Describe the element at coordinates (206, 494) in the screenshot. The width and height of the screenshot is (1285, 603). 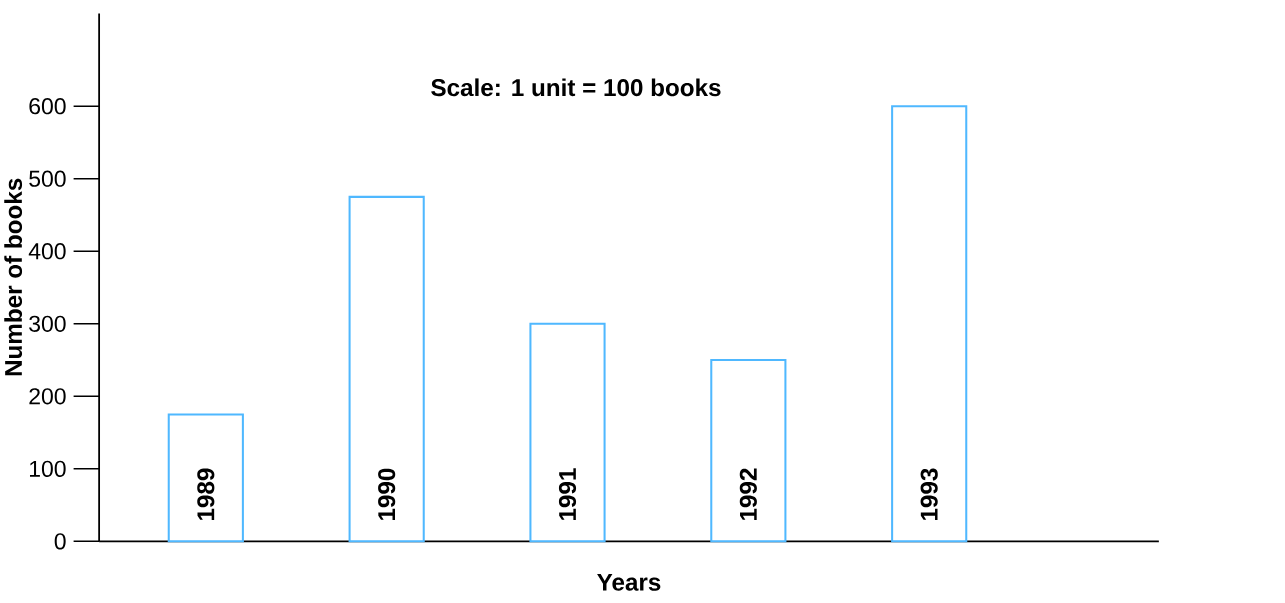
I see `x-tick-label: 1989` at that location.